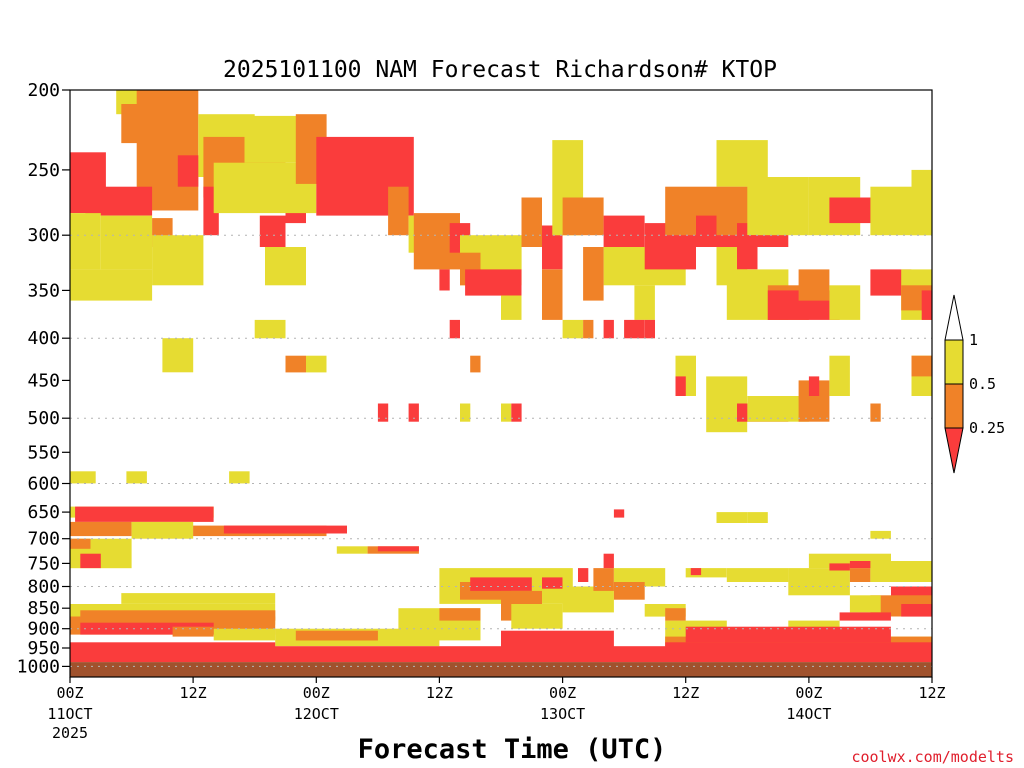  Describe the element at coordinates (954, 406) in the screenshot. I see `legend-bin-0.25-0.5` at that location.